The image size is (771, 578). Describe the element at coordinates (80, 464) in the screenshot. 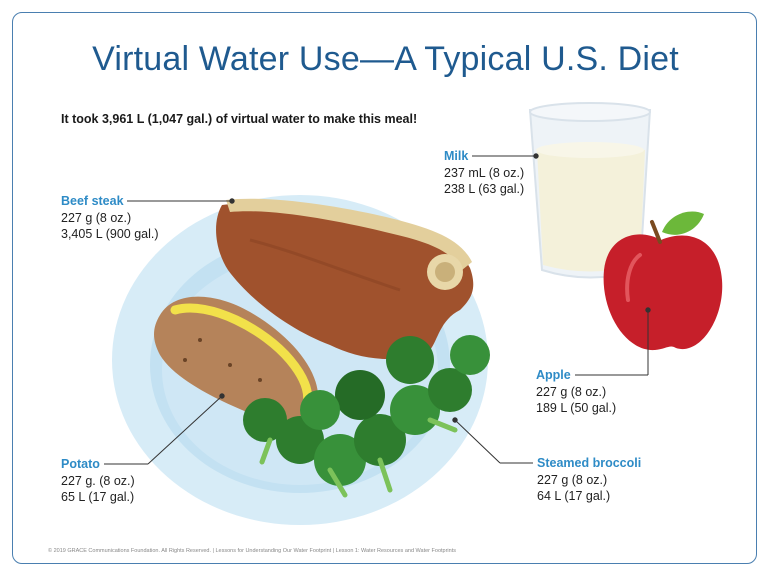

I see `potato-name: Potato` at that location.